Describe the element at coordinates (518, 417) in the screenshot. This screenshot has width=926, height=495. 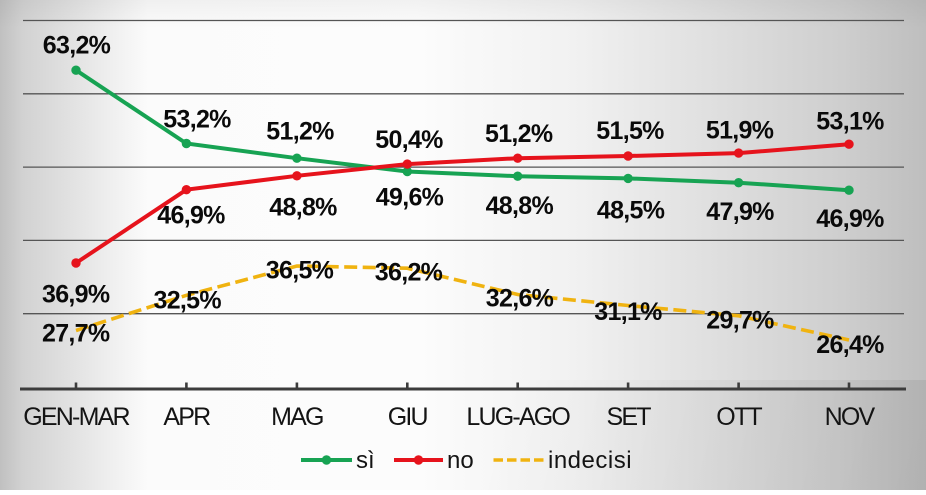
I see `svg-text: LUG-AGO` at that location.